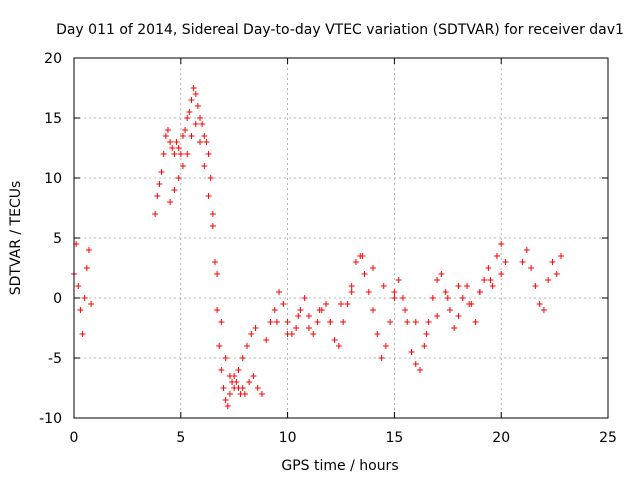 The image size is (640, 480). Describe the element at coordinates (53, 179) in the screenshot. I see `y-tick-label: 10` at that location.